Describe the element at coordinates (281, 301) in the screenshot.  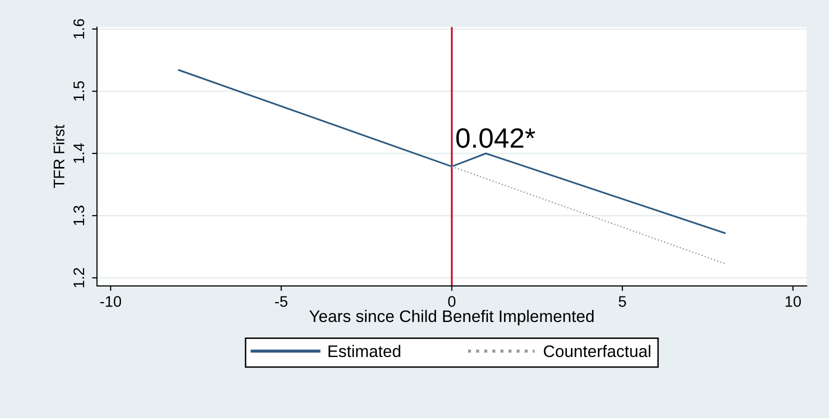
I see `x-tick-label: -5` at that location.